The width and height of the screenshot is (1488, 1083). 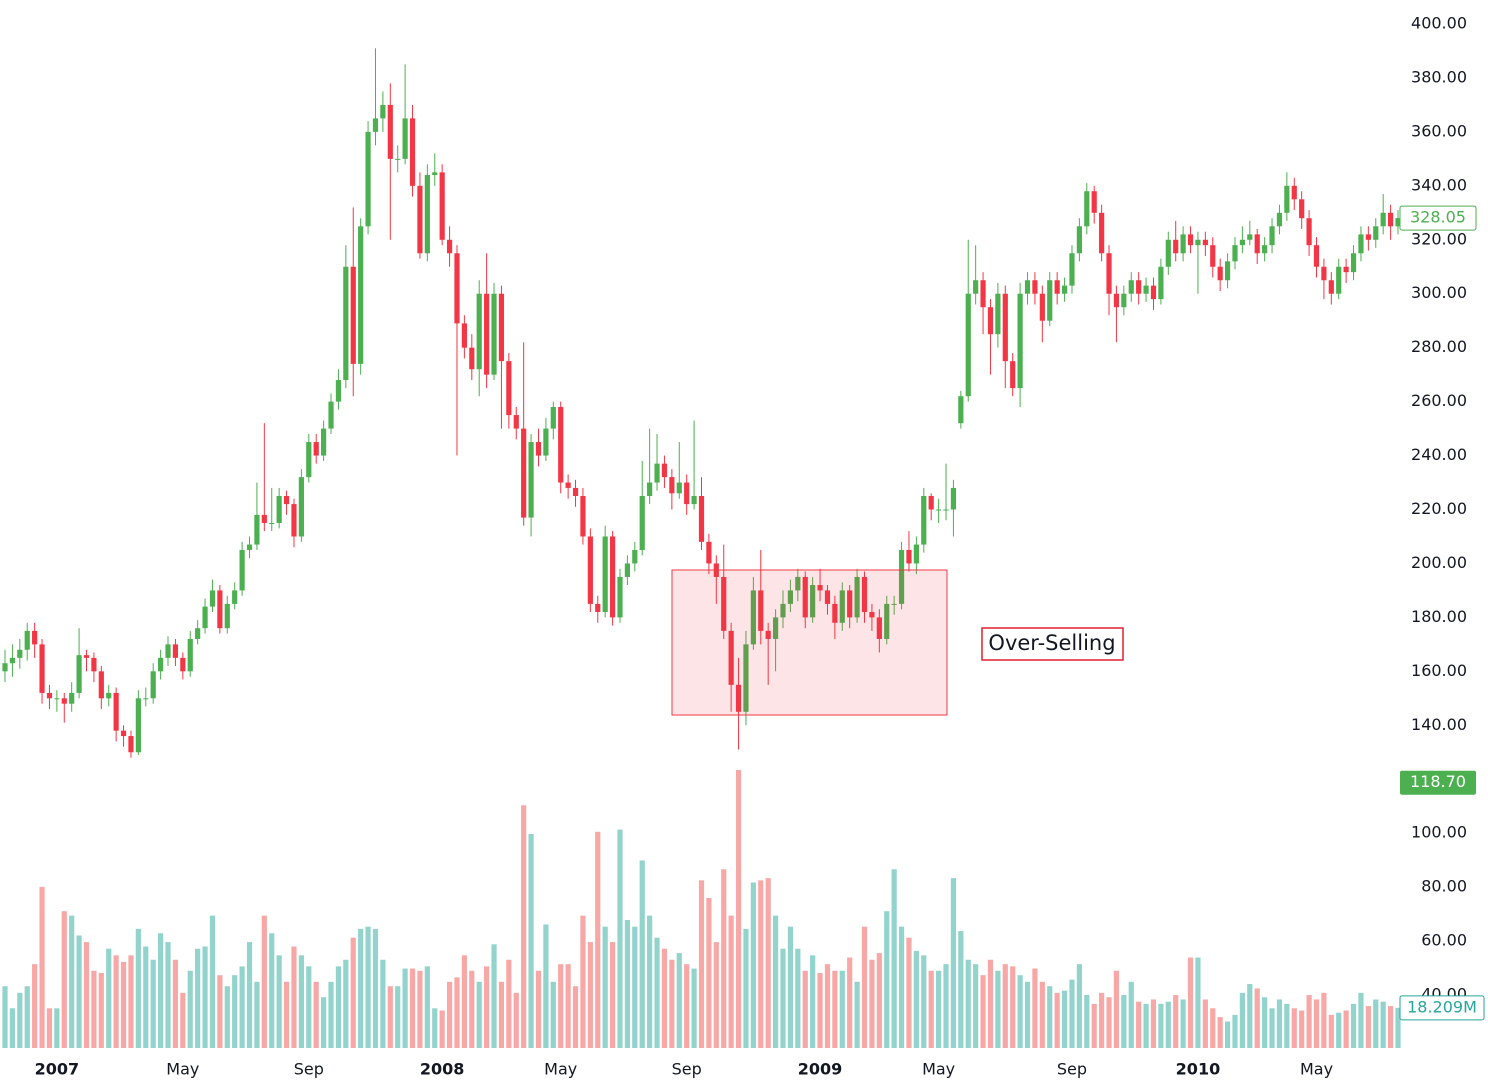 I want to click on y-tick-label: 180.00, so click(x=1439, y=616).